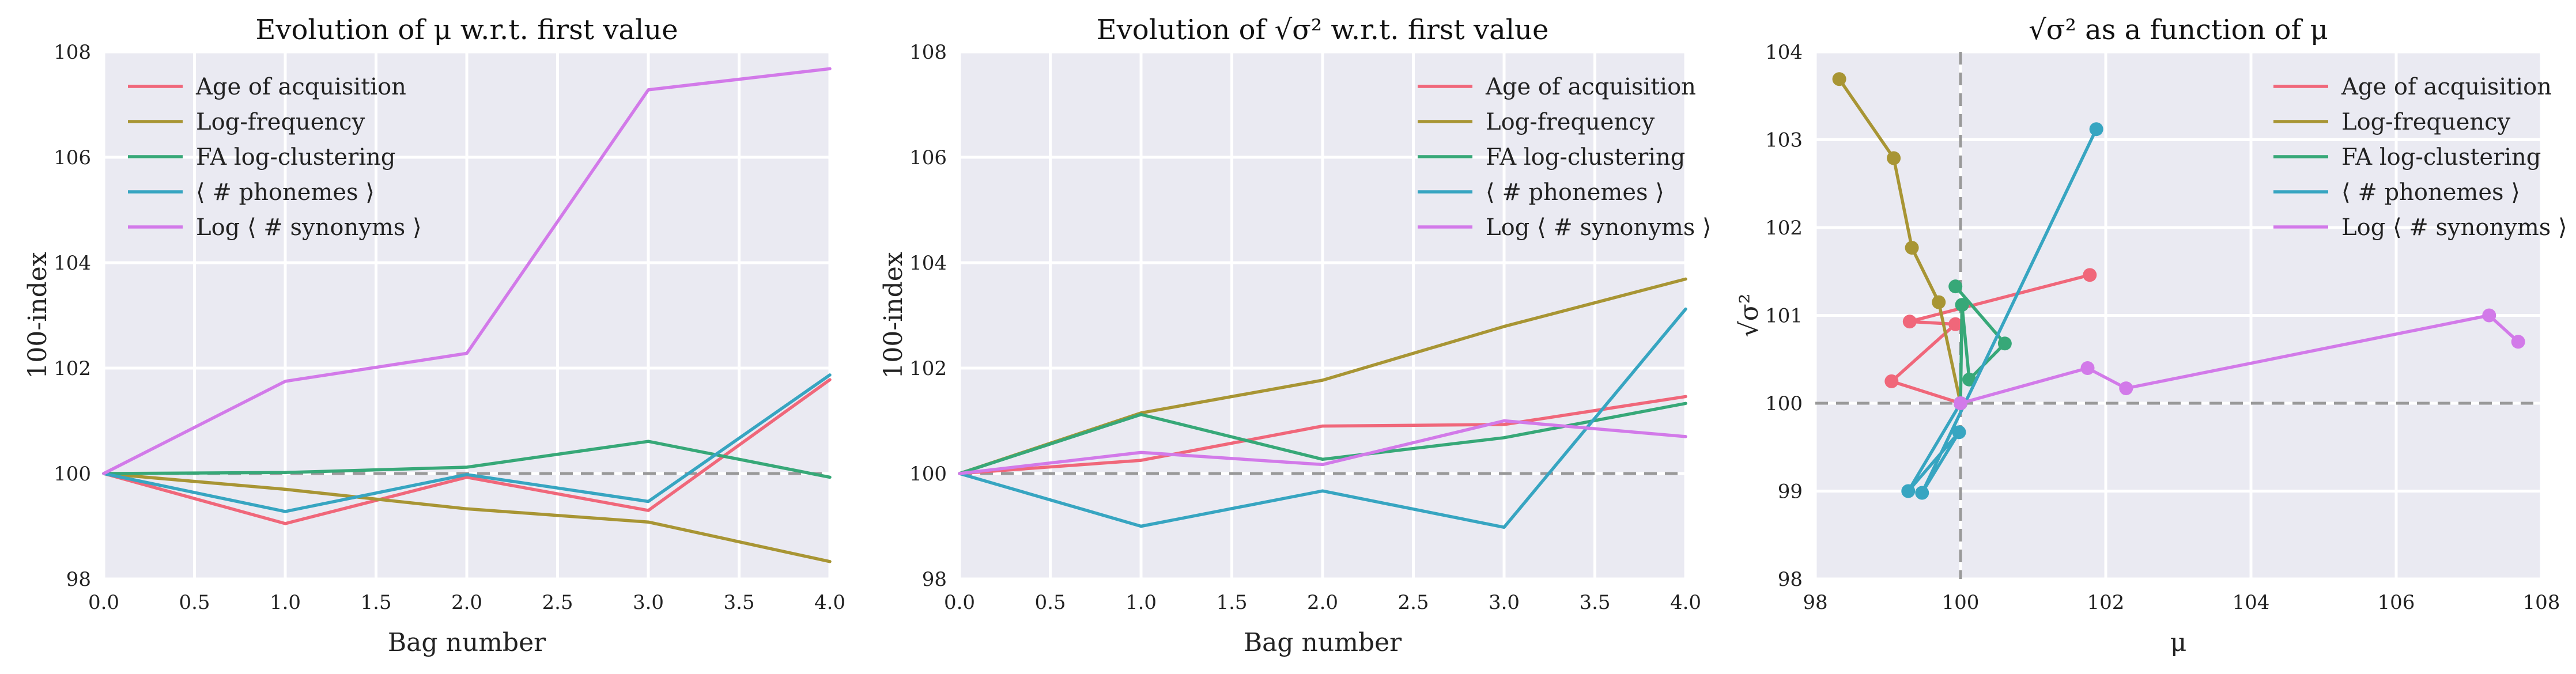 The width and height of the screenshot is (2576, 674). Describe the element at coordinates (2541, 602) in the screenshot. I see `x-tick-label: 108` at that location.